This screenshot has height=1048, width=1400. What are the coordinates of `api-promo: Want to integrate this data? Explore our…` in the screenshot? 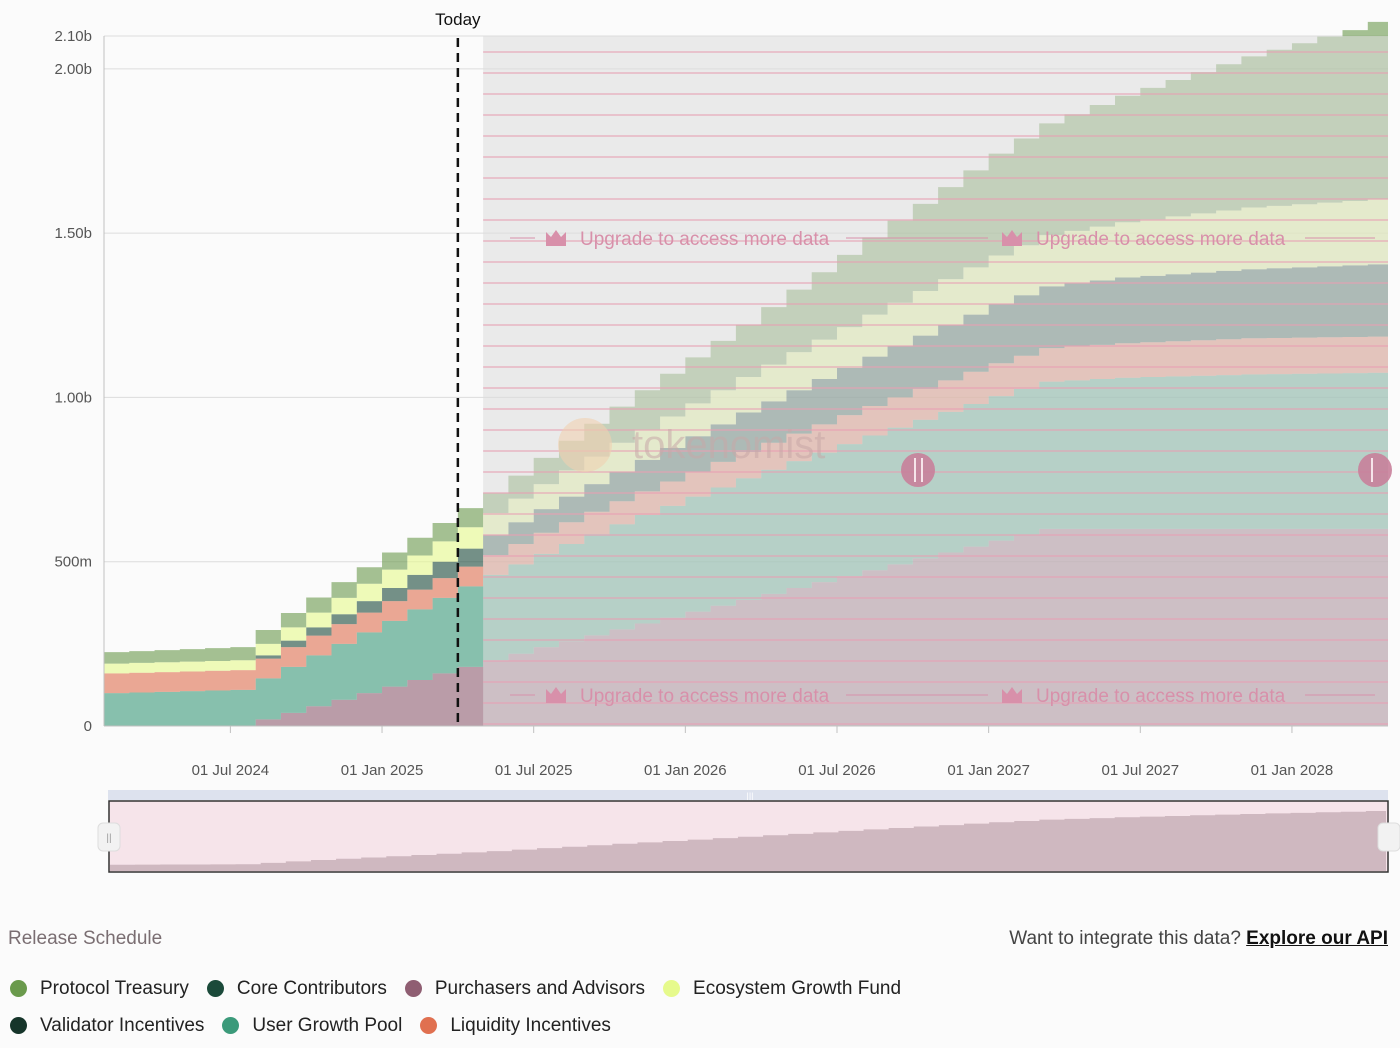 It's located at (1198, 939).